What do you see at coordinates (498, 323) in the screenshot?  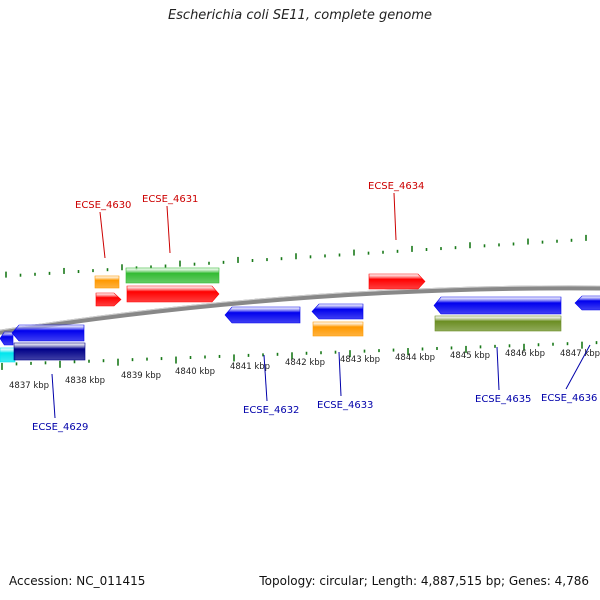 I see `feature-ecse-4635-olive` at bounding box center [498, 323].